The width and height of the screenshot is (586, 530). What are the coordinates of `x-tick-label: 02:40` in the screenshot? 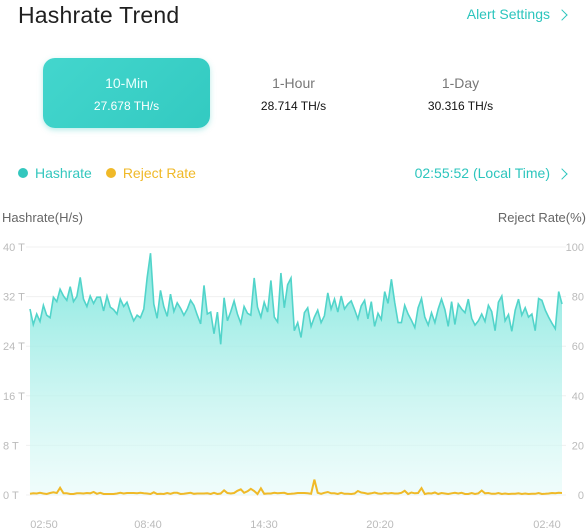 It's located at (547, 524).